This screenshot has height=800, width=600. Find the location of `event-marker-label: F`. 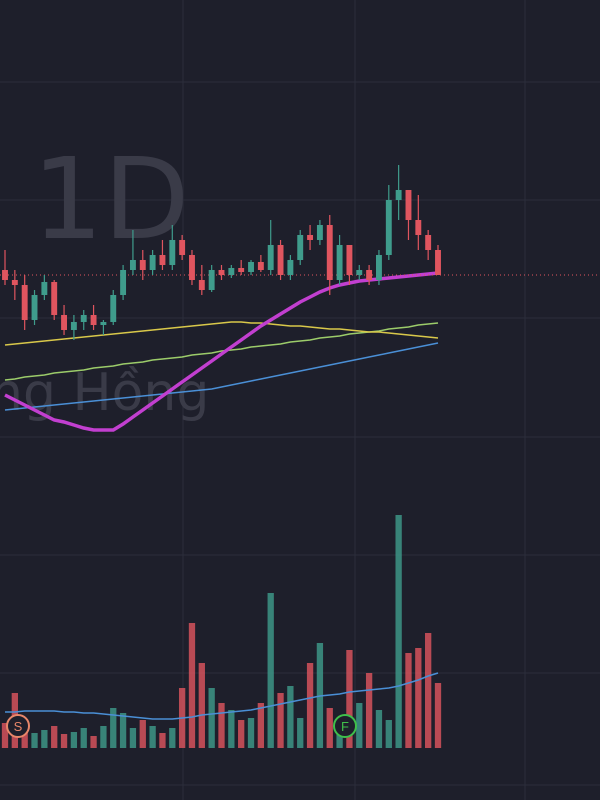

event-marker-label: F is located at coordinates (345, 726).